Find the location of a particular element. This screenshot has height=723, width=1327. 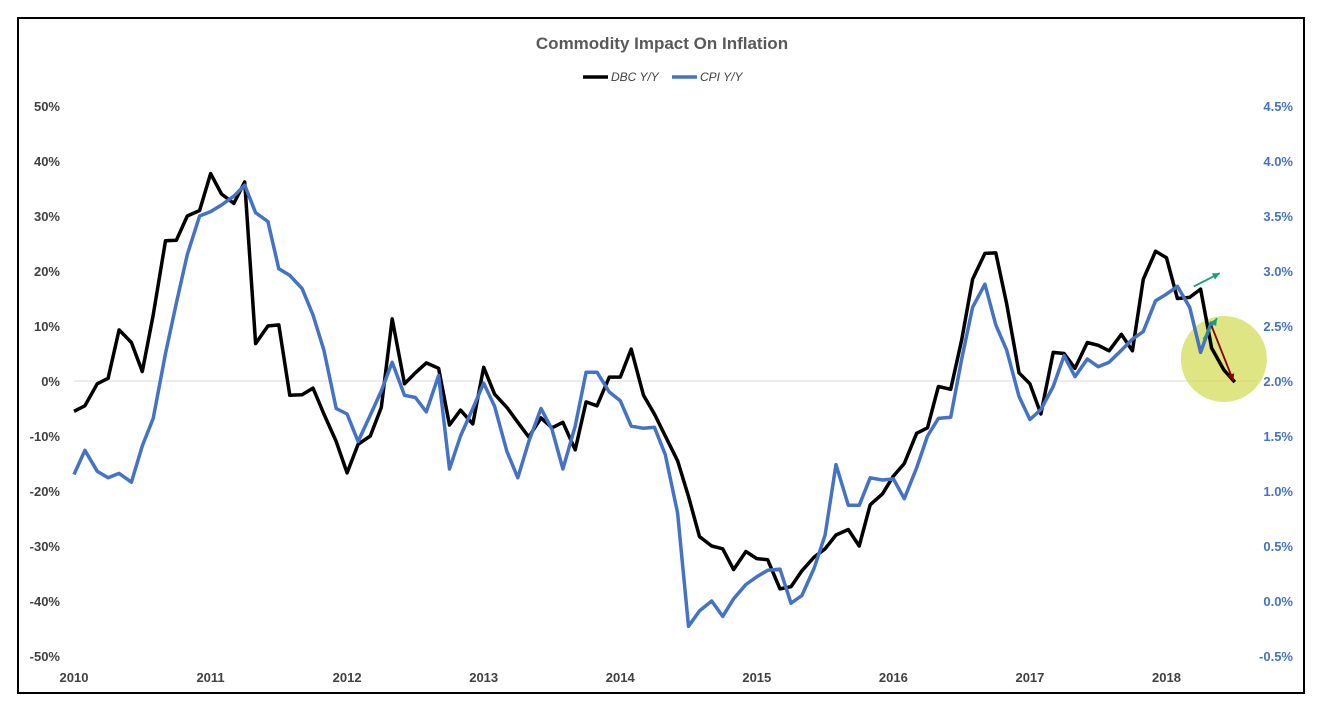

x-tick-label: 2013 is located at coordinates (483, 677).